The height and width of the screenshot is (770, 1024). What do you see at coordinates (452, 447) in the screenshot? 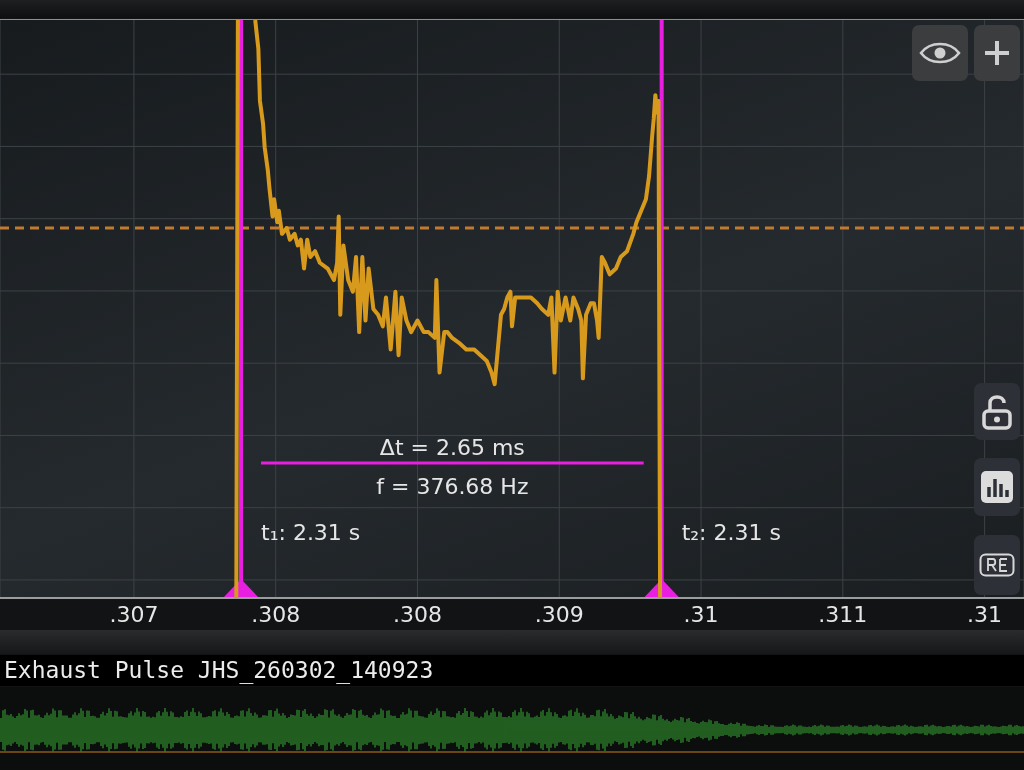
I see `annotation: Δt = 2.65 ms` at bounding box center [452, 447].